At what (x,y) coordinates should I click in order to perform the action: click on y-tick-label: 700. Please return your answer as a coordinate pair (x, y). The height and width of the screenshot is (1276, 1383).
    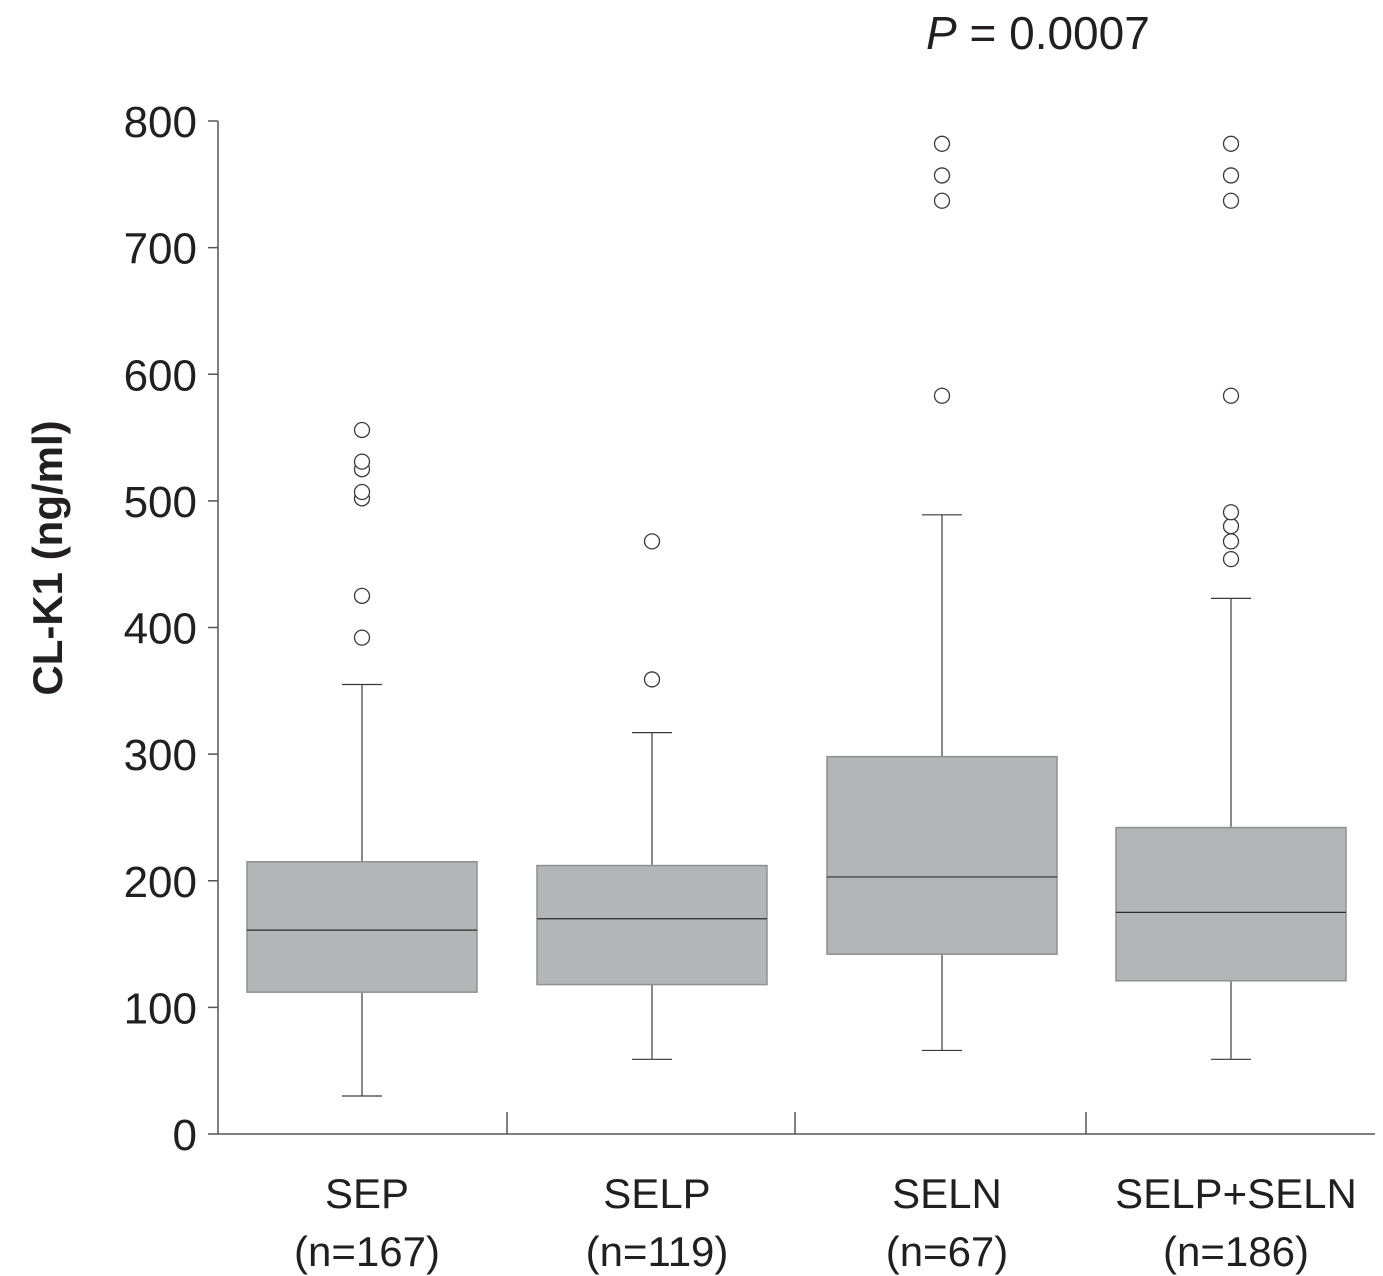
    Looking at the image, I should click on (160, 249).